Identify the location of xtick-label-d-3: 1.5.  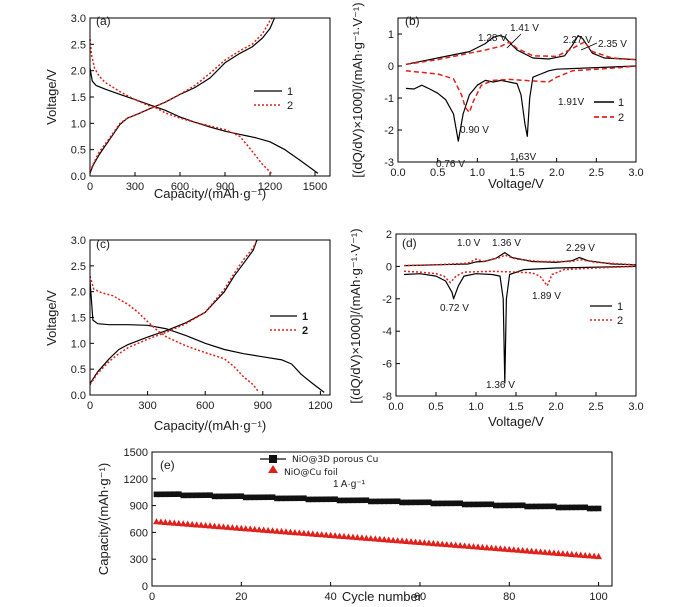
(515, 407).